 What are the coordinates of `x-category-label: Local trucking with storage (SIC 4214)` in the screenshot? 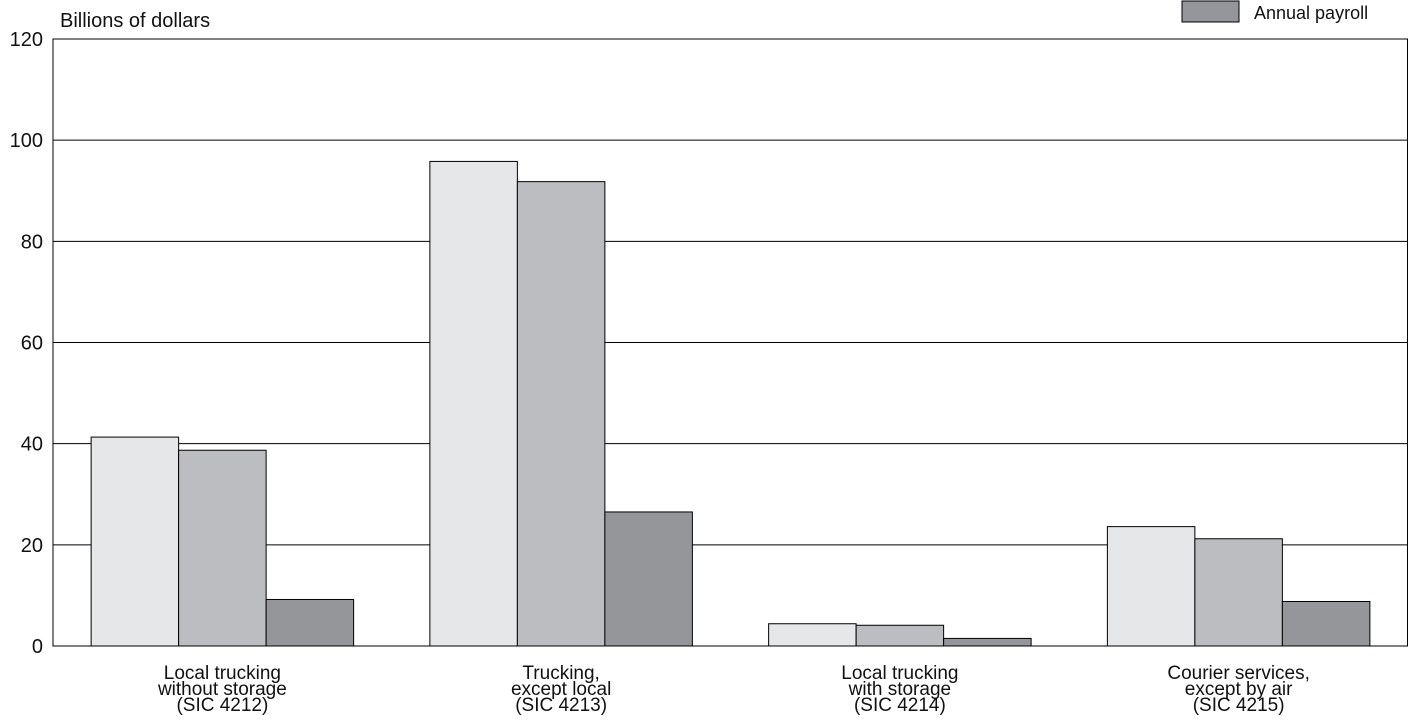 It's located at (899, 689).